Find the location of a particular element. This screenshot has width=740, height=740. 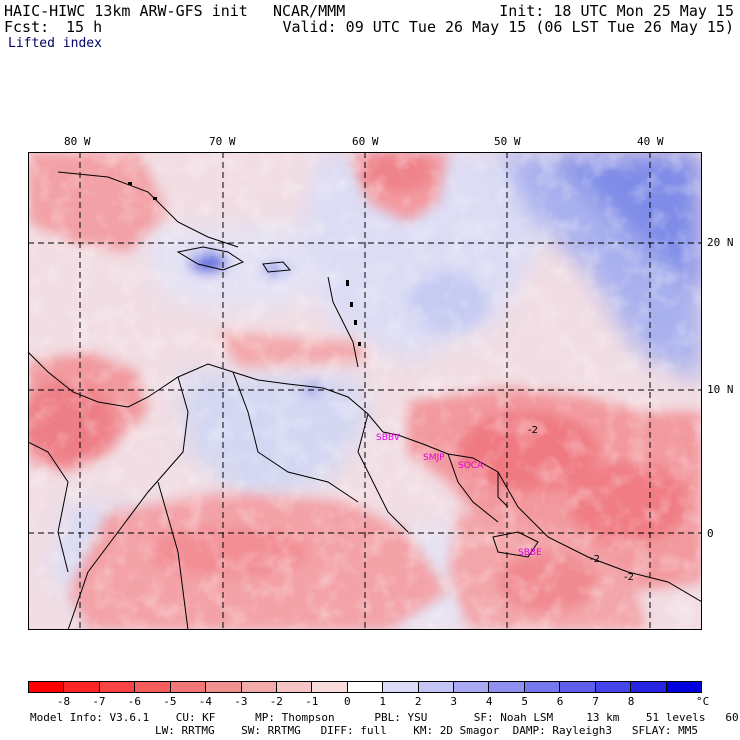

colorbar-unit: °C is located at coordinates (703, 701).